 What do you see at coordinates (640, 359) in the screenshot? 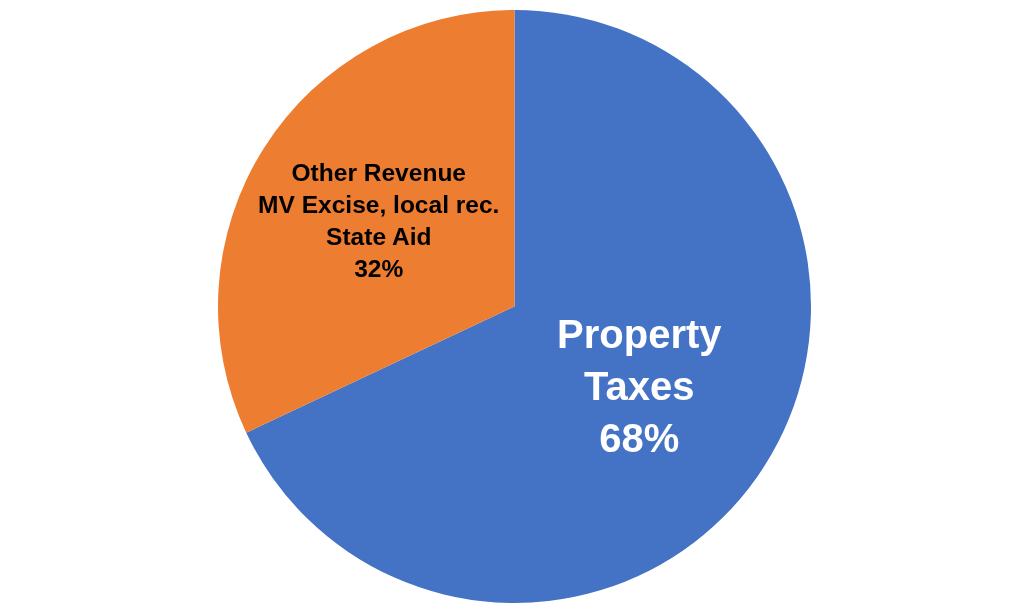
I see `slice-label: Property Taxes` at bounding box center [640, 359].